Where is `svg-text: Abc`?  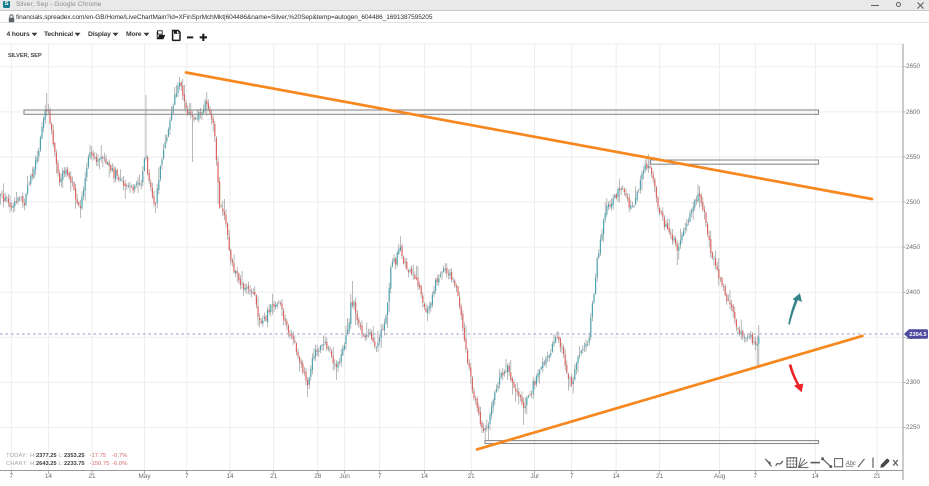 svg-text: Abc is located at coordinates (850, 464).